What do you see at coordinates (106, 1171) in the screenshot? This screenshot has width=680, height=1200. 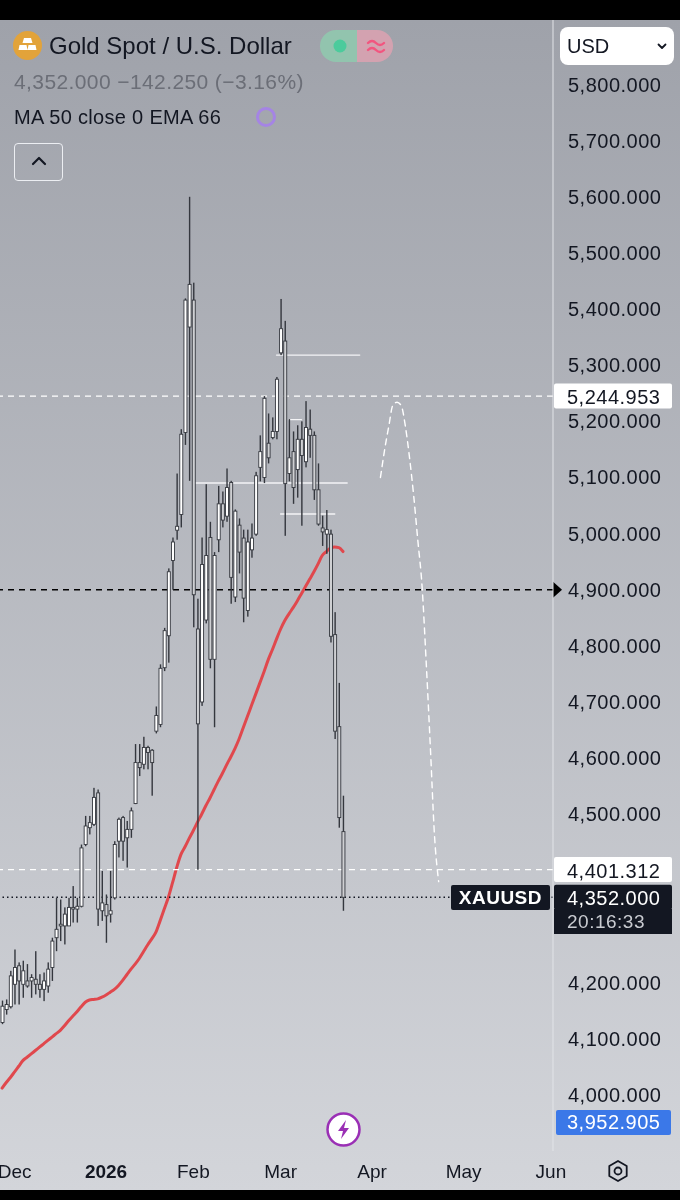 I see `x-tick-label: 2026` at bounding box center [106, 1171].